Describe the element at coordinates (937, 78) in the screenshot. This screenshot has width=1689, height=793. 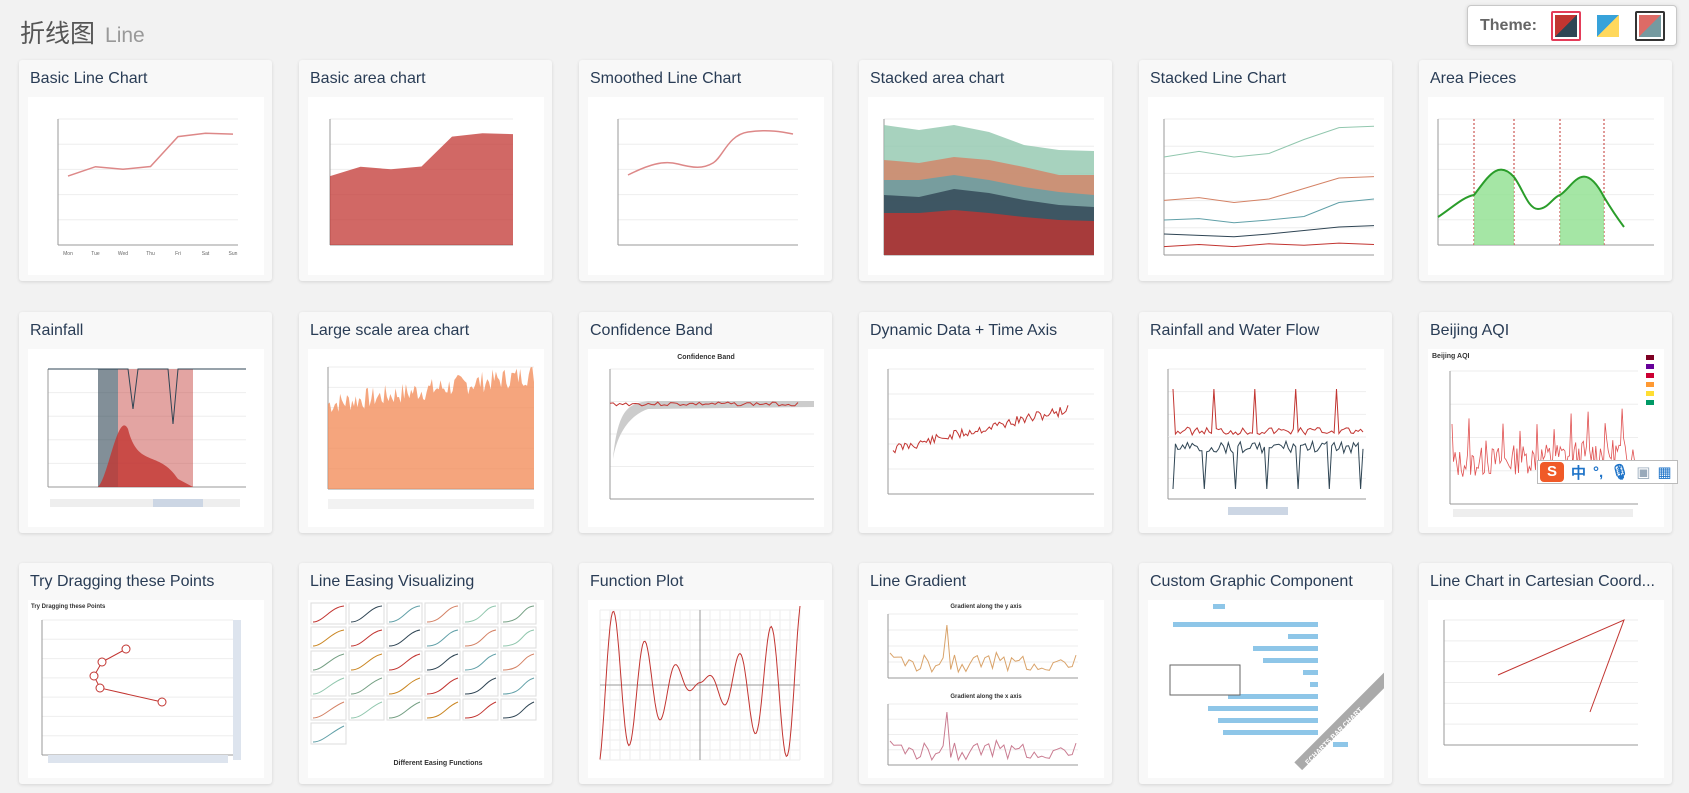
I see `example-title: Stacked area chart` at that location.